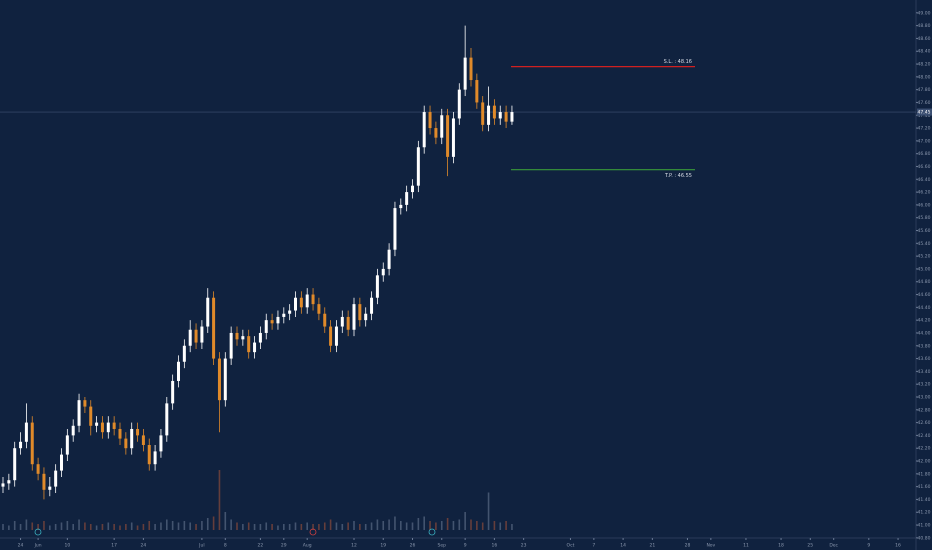 The height and width of the screenshot is (550, 932). What do you see at coordinates (924, 462) in the screenshot?
I see `y-tick-label: 42.00` at bounding box center [924, 462].